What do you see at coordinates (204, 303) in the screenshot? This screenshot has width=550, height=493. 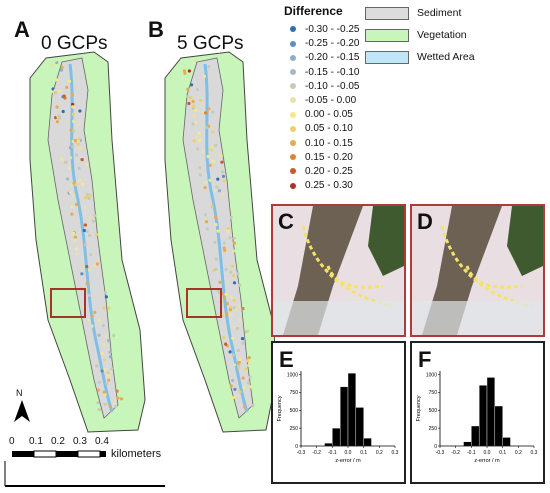 I see `inset-box-b` at bounding box center [204, 303].